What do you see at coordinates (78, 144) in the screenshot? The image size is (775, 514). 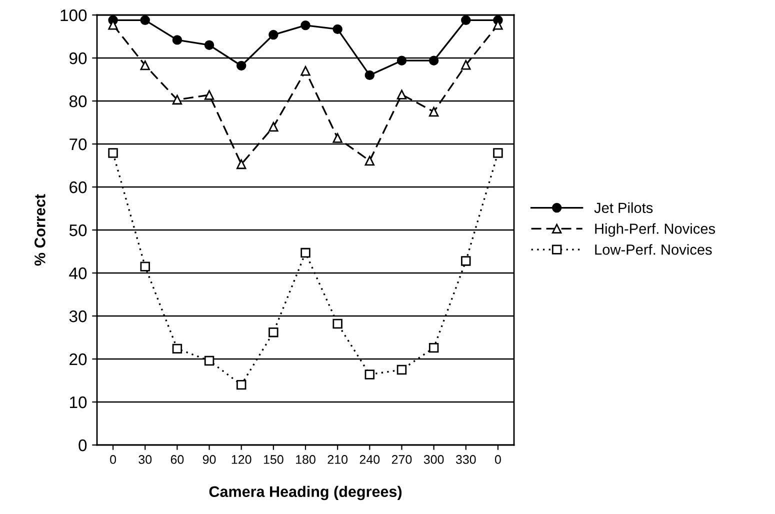 I see `y-tick-label: 70` at bounding box center [78, 144].